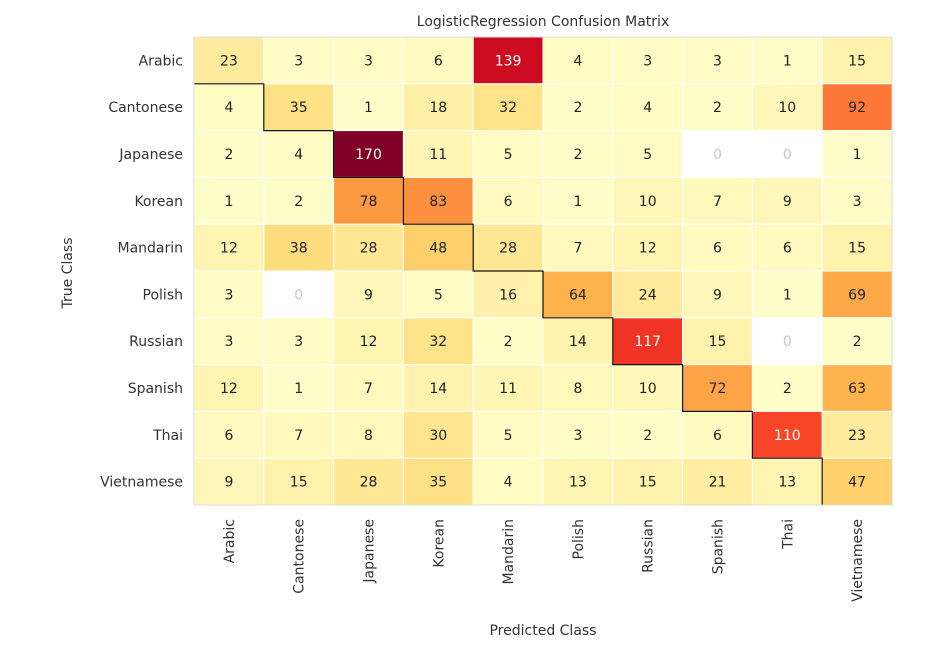 This screenshot has height=656, width=949. Describe the element at coordinates (719, 546) in the screenshot. I see `column-tick-label-spanish: Spanish` at that location.